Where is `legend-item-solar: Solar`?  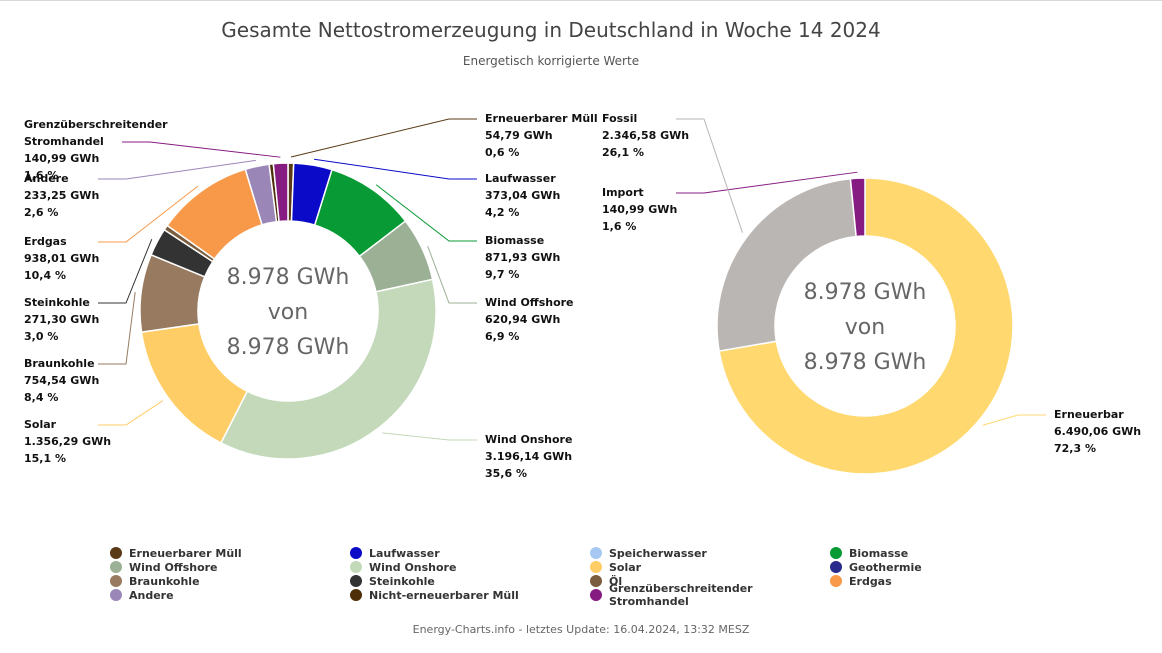
legend-item-solar: Solar is located at coordinates (710, 567).